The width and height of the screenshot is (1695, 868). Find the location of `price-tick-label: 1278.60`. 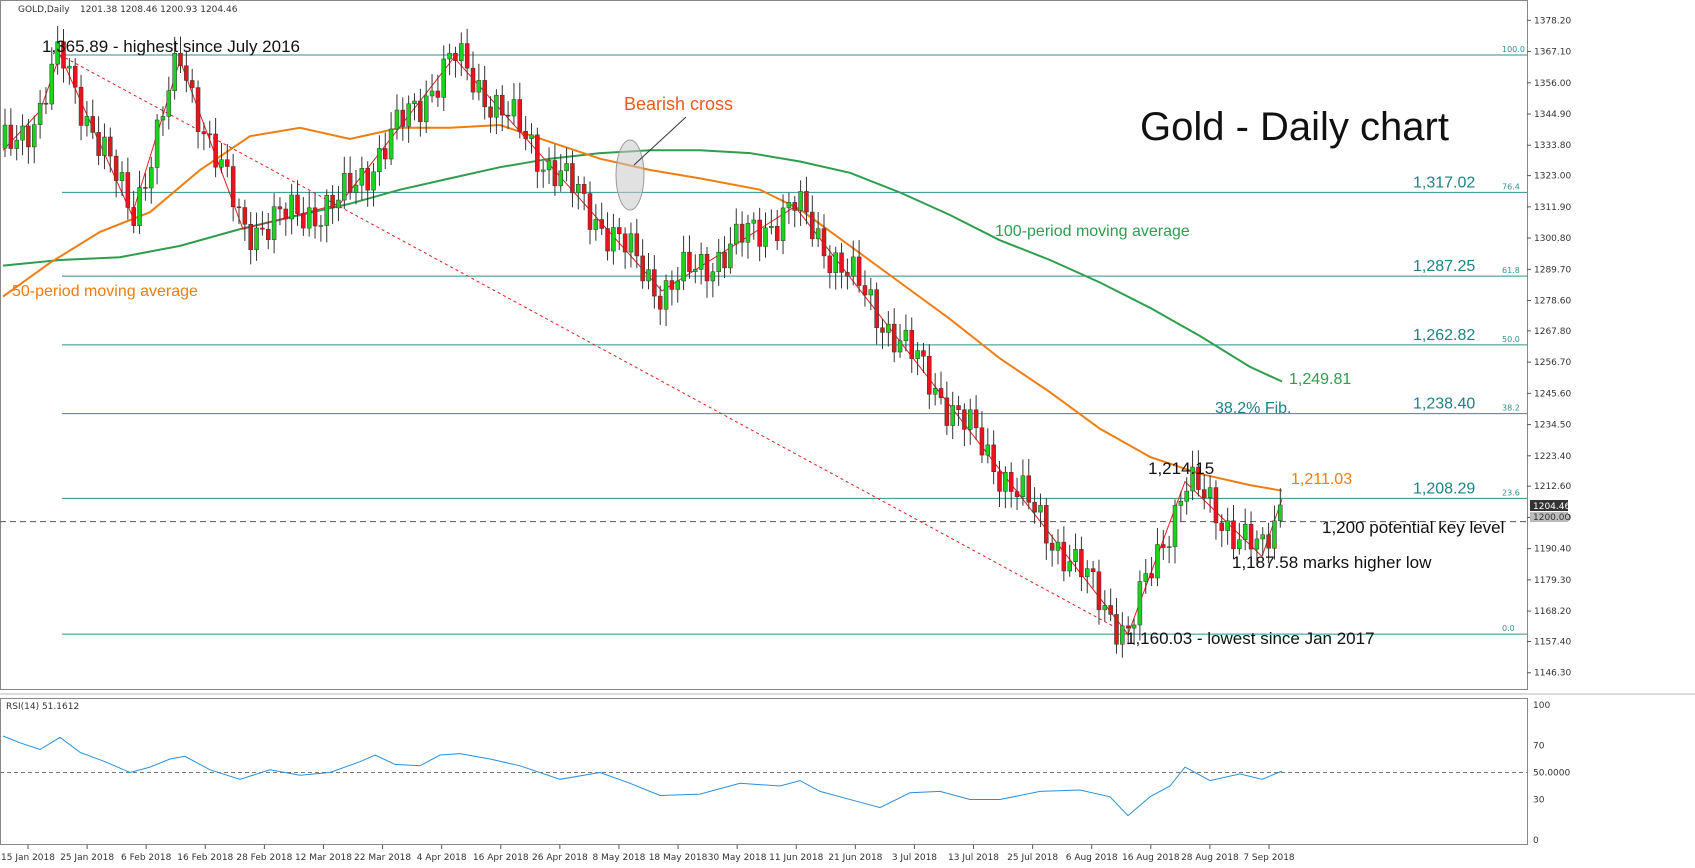

price-tick-label: 1278.60 is located at coordinates (1552, 302).